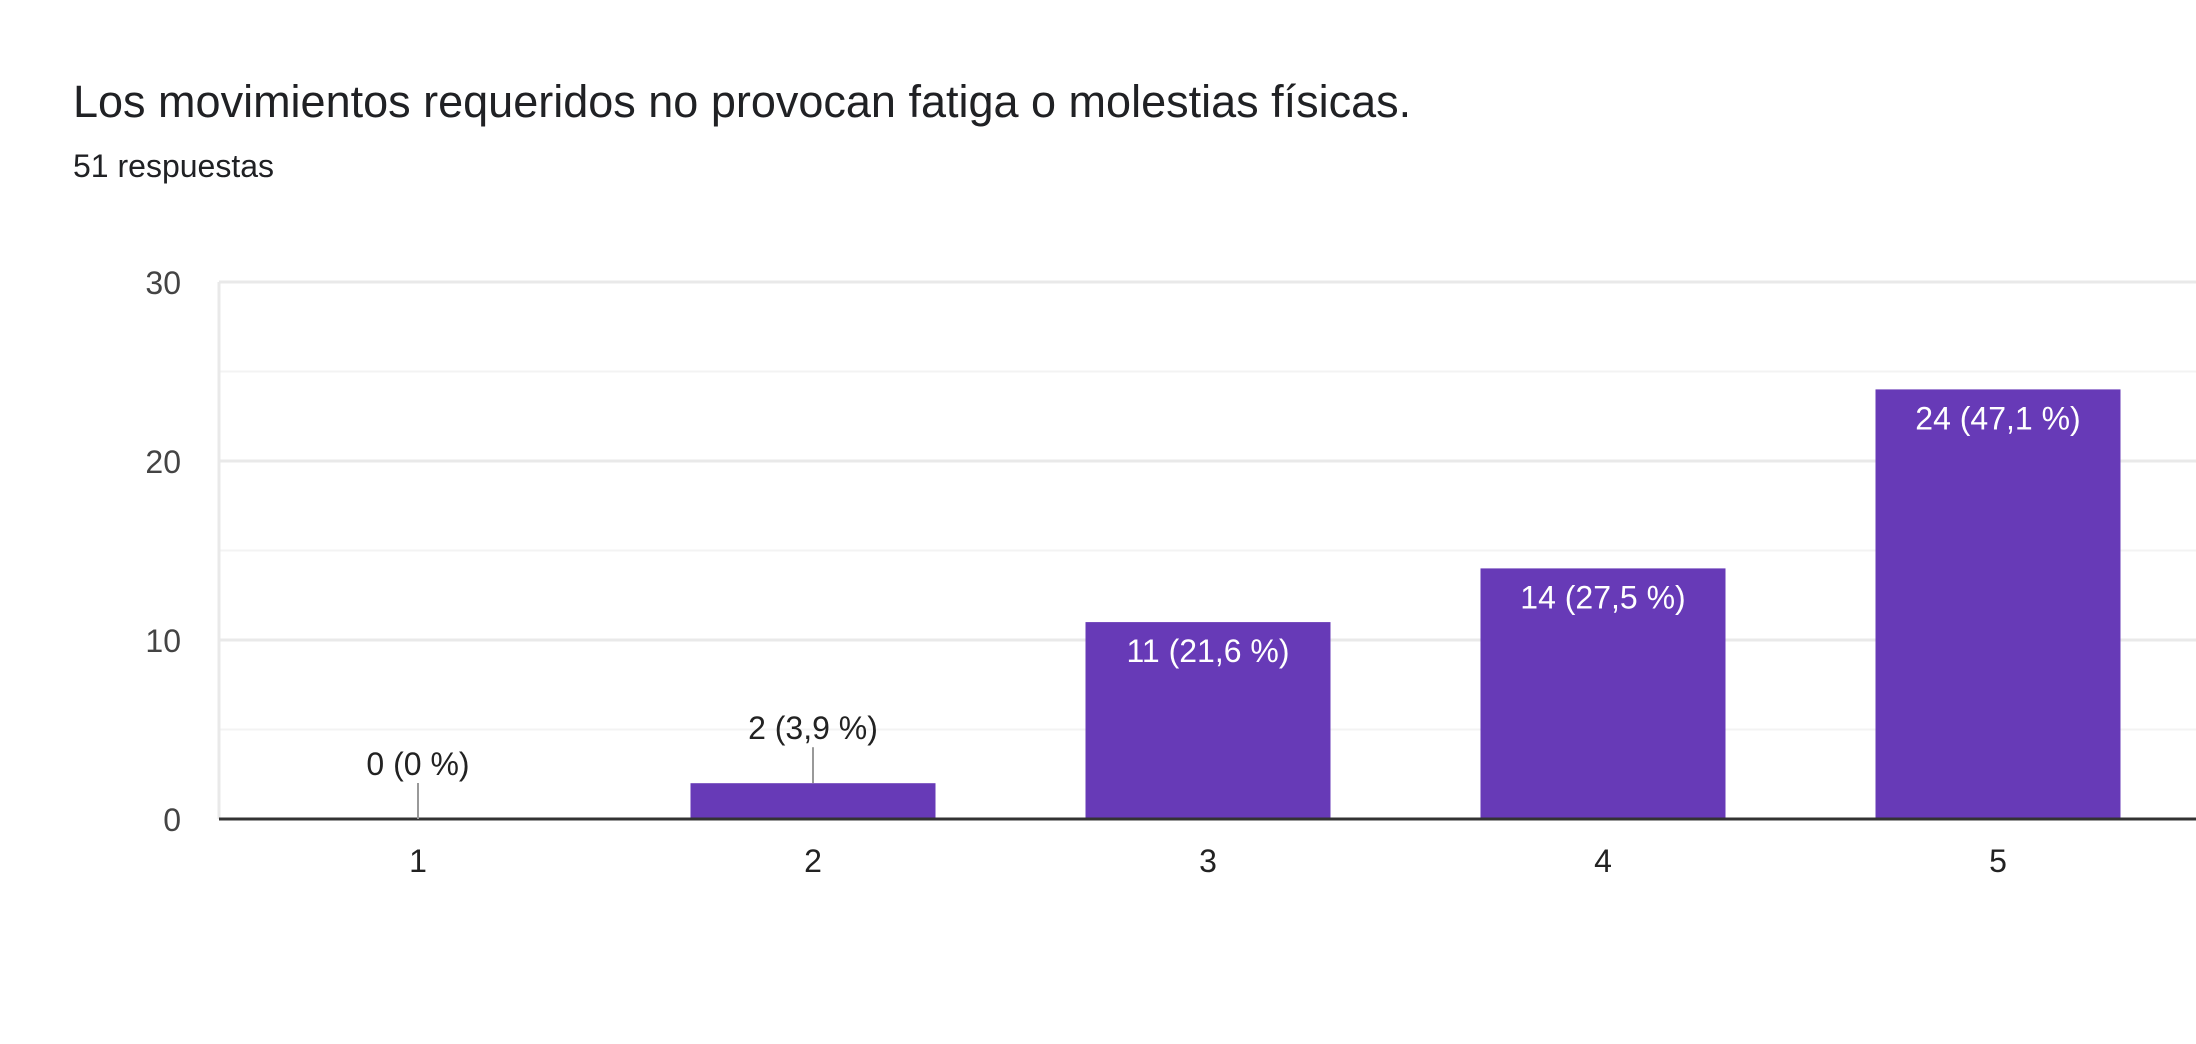 The width and height of the screenshot is (2196, 1044). I want to click on x-tick-label: 3, so click(1208, 861).